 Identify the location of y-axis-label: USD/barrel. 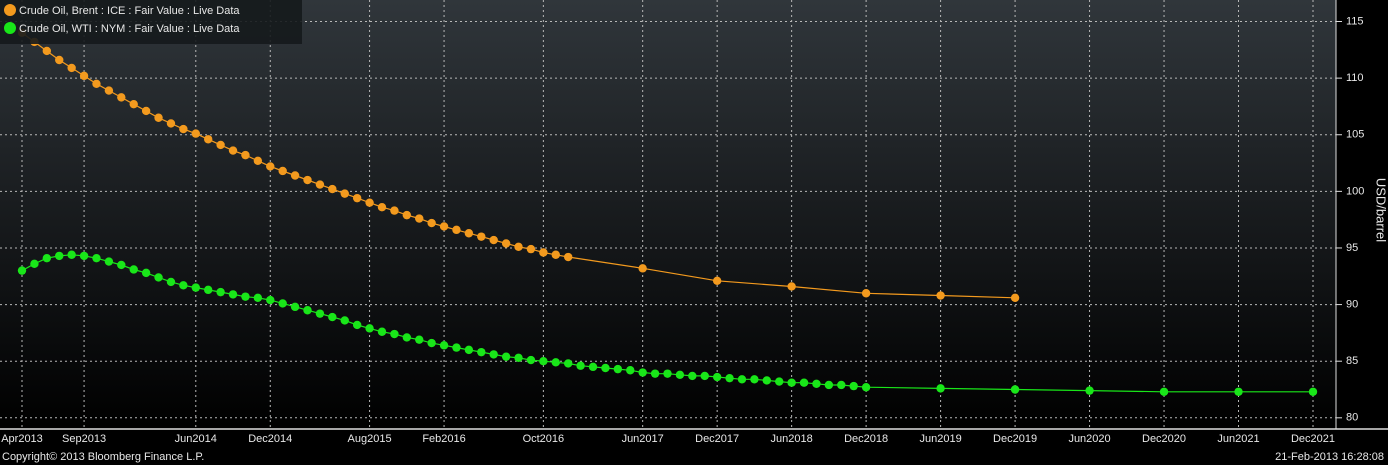
(1381, 210).